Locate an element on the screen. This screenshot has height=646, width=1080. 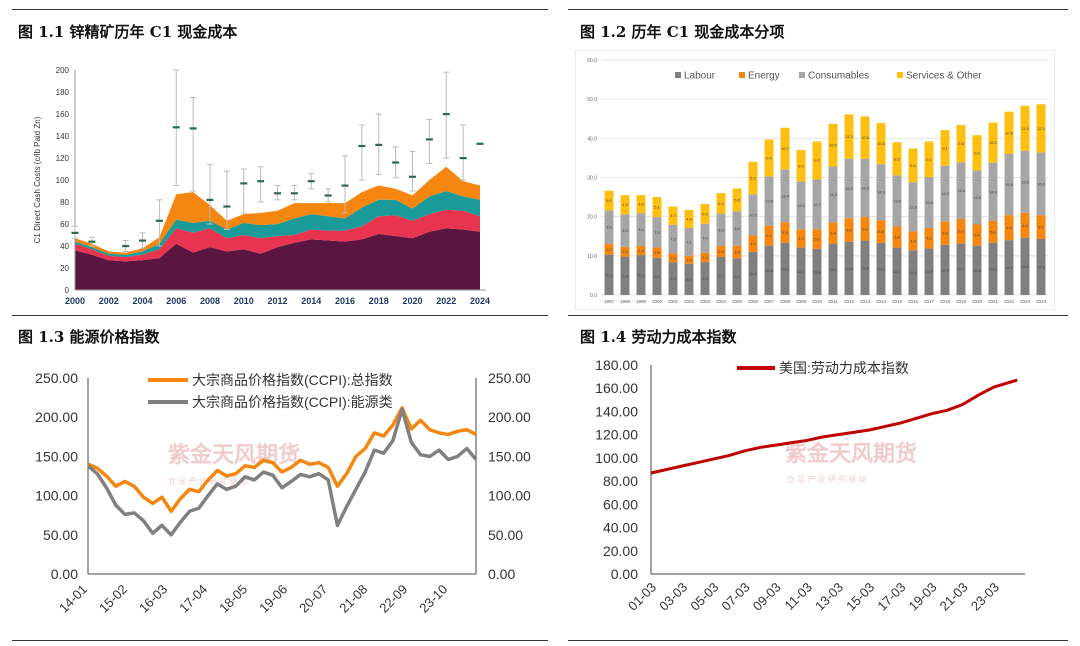
data-label: 5.4 is located at coordinates (977, 235).